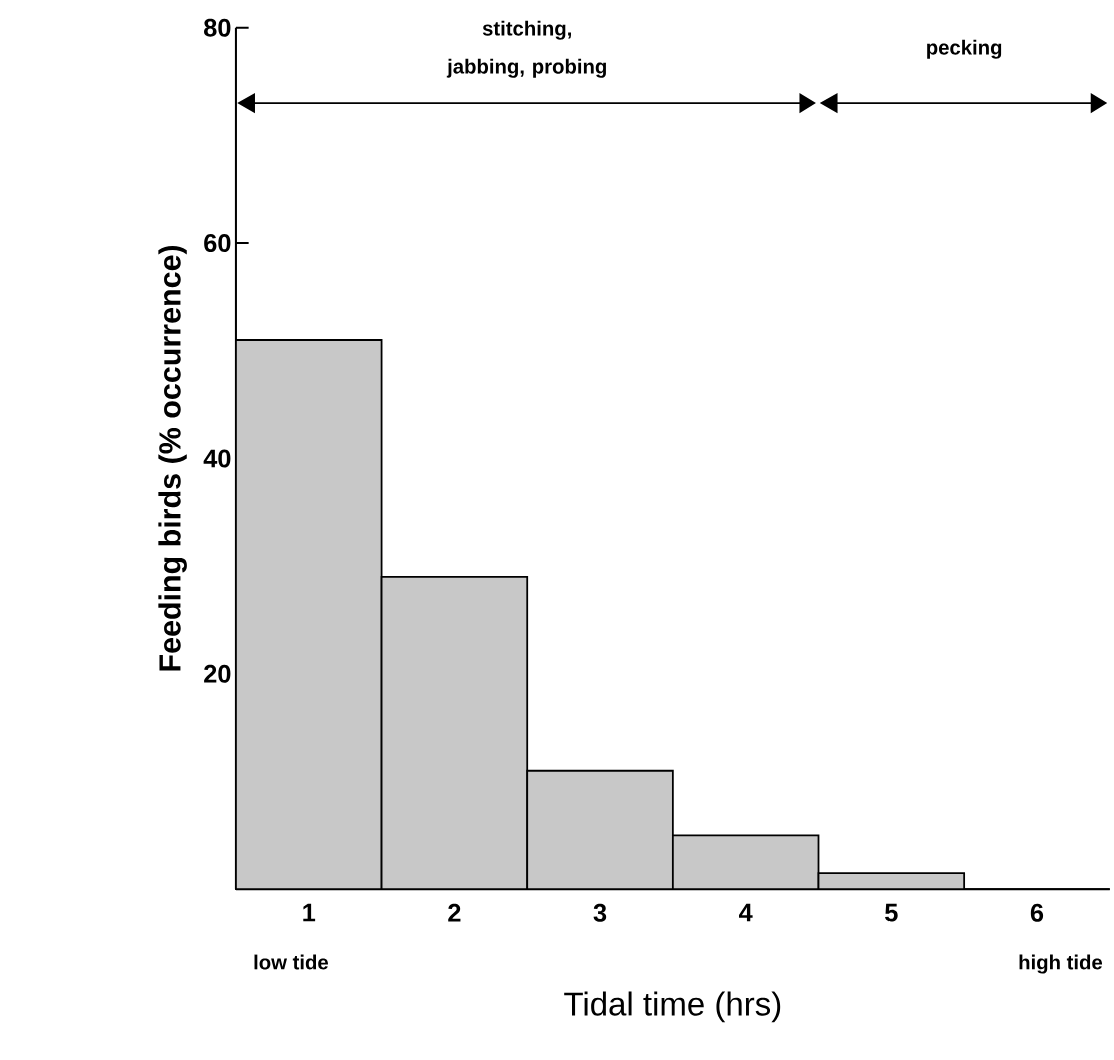 The image size is (1114, 1060). What do you see at coordinates (891, 912) in the screenshot?
I see `x-tick-label: 5` at bounding box center [891, 912].